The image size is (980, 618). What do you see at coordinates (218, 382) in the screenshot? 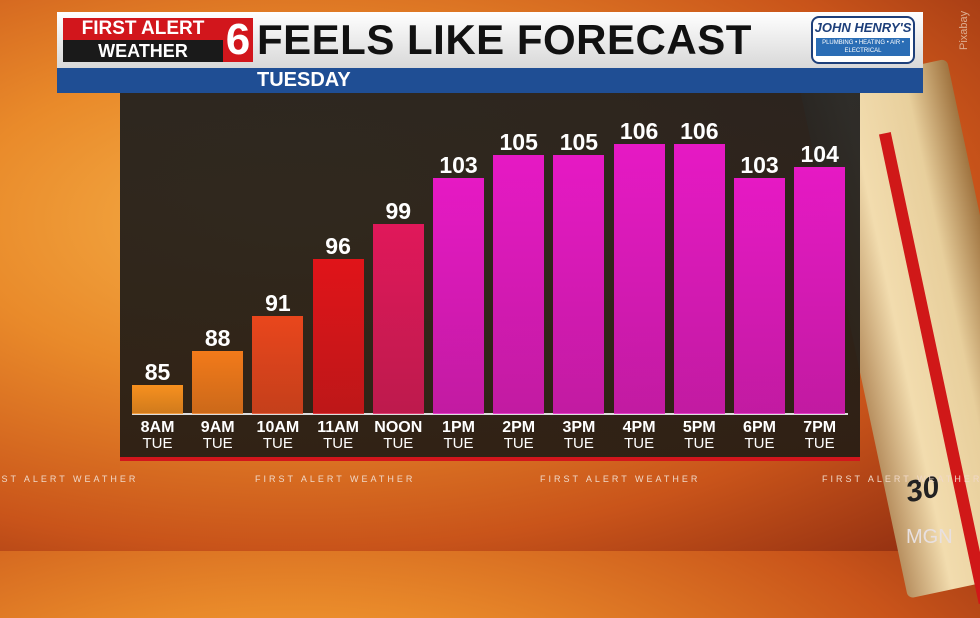
I see `bar-9am` at bounding box center [218, 382].